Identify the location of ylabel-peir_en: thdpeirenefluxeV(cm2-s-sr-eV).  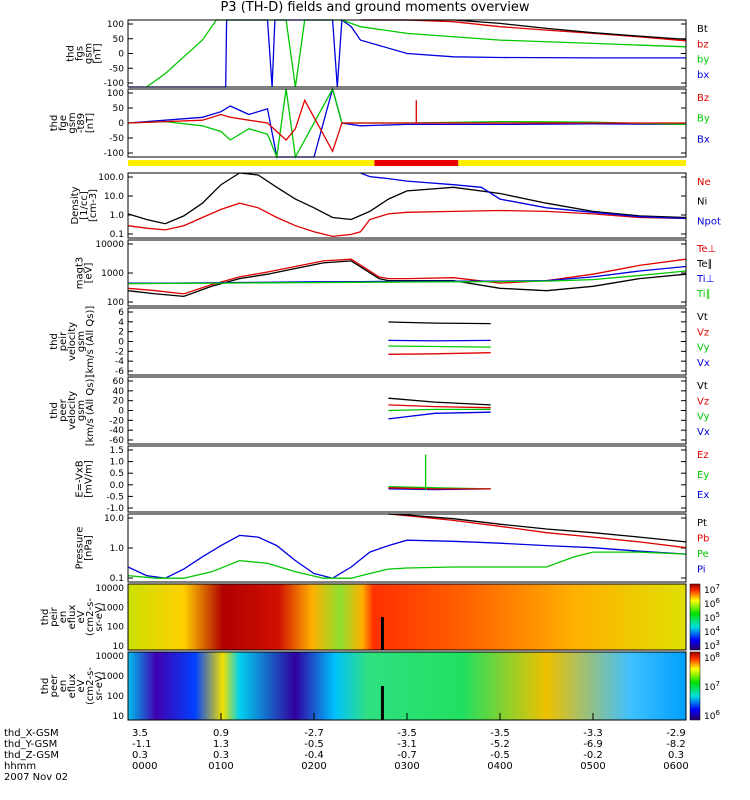
(72, 617).